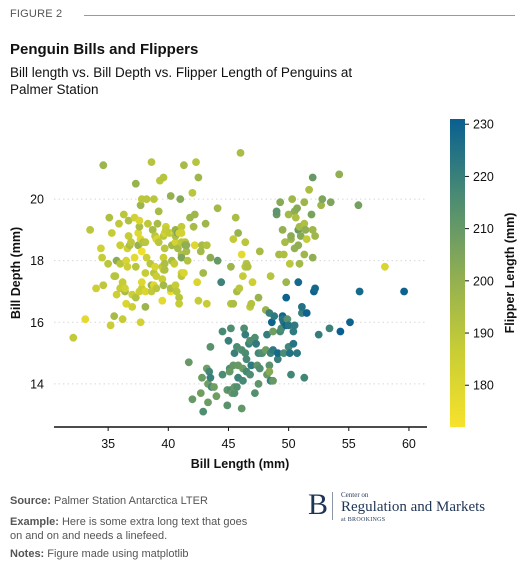 This screenshot has height=571, width=529. I want to click on y-tick-label: 14, so click(37, 384).